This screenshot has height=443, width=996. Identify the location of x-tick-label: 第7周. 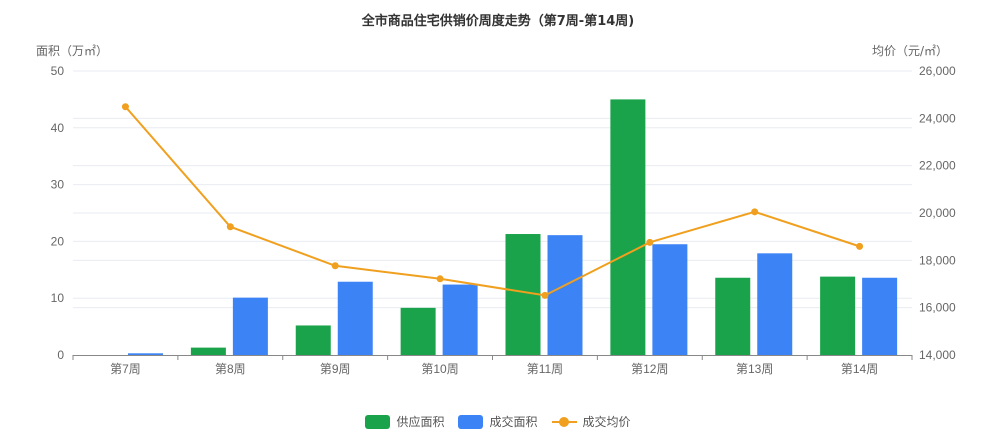
(125, 369).